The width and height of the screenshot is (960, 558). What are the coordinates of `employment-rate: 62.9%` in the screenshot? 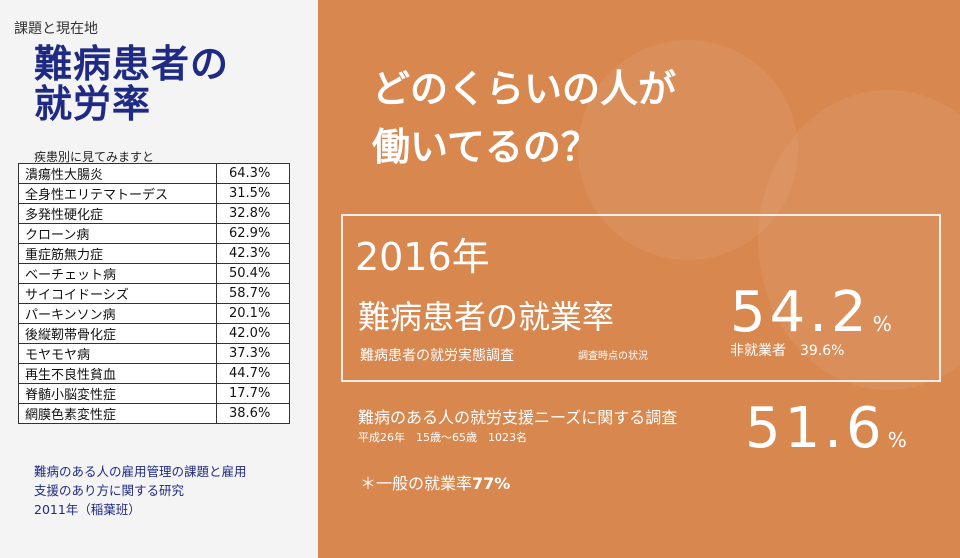 It's located at (253, 233).